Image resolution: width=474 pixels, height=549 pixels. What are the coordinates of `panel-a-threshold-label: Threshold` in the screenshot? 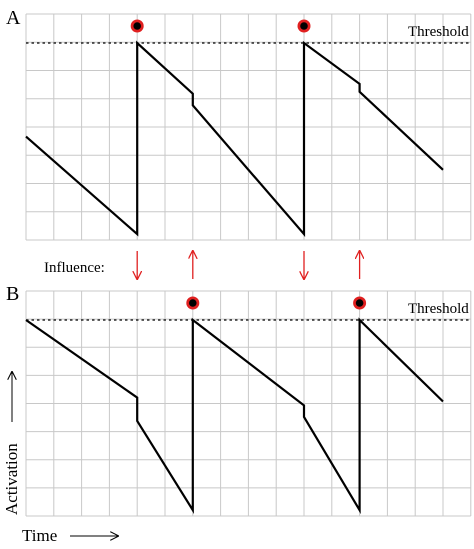 It's located at (438, 32).